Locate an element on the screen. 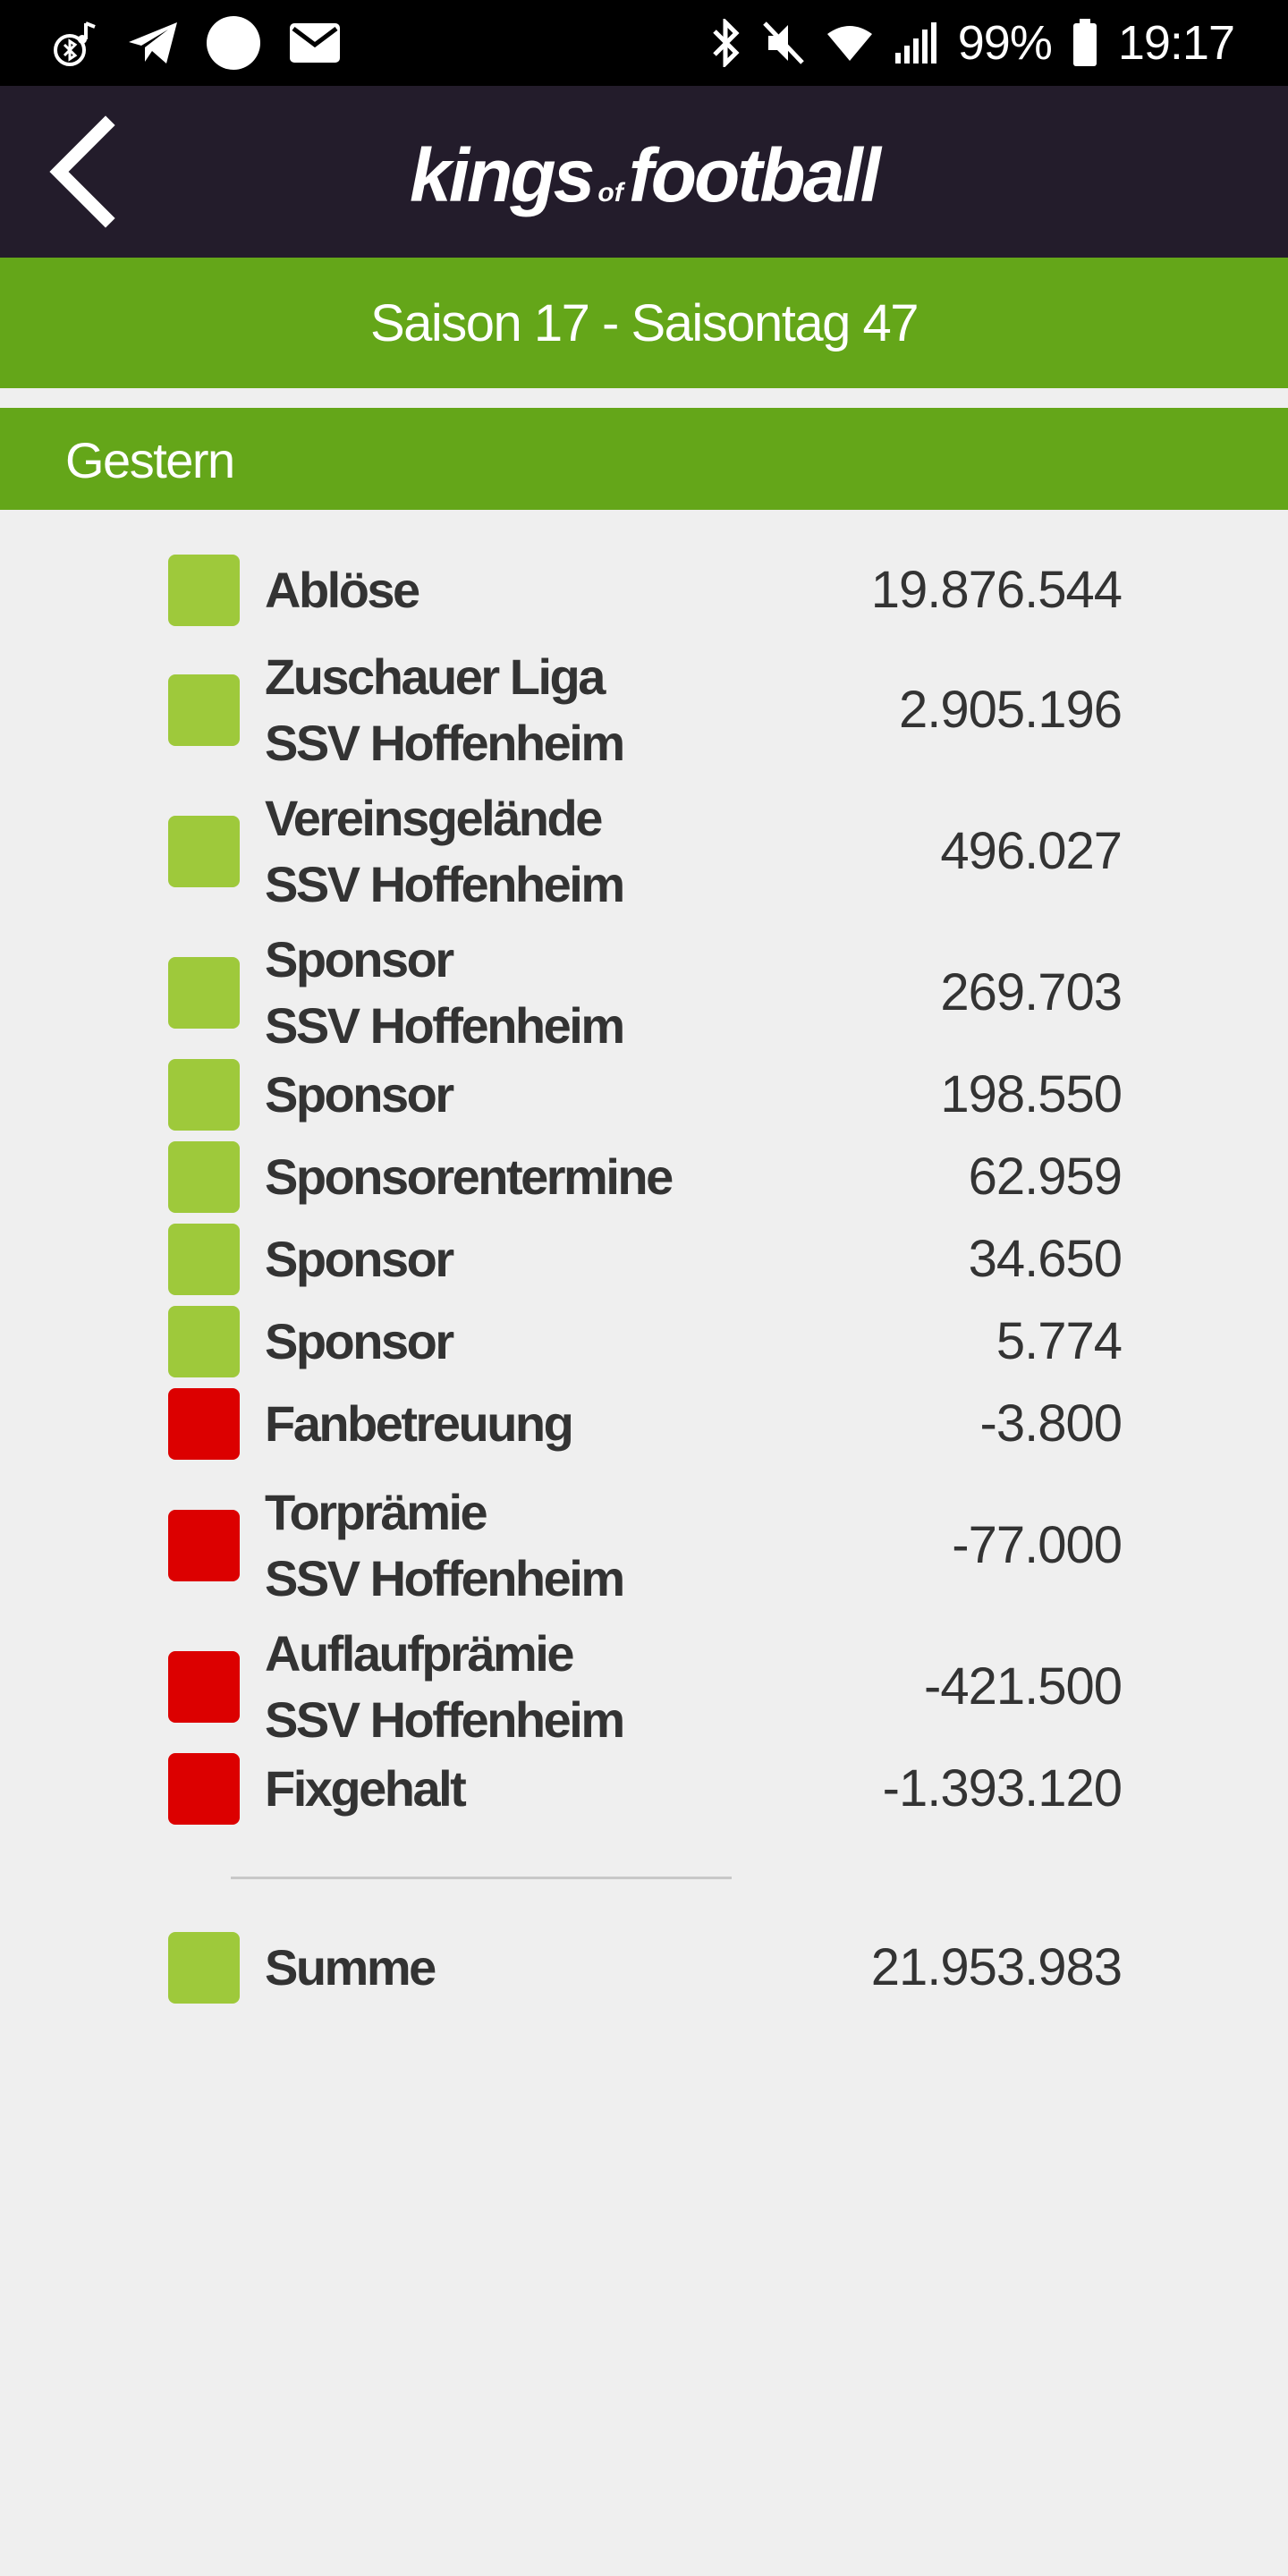 The height and width of the screenshot is (2576, 1288). mail-icon is located at coordinates (315, 42).